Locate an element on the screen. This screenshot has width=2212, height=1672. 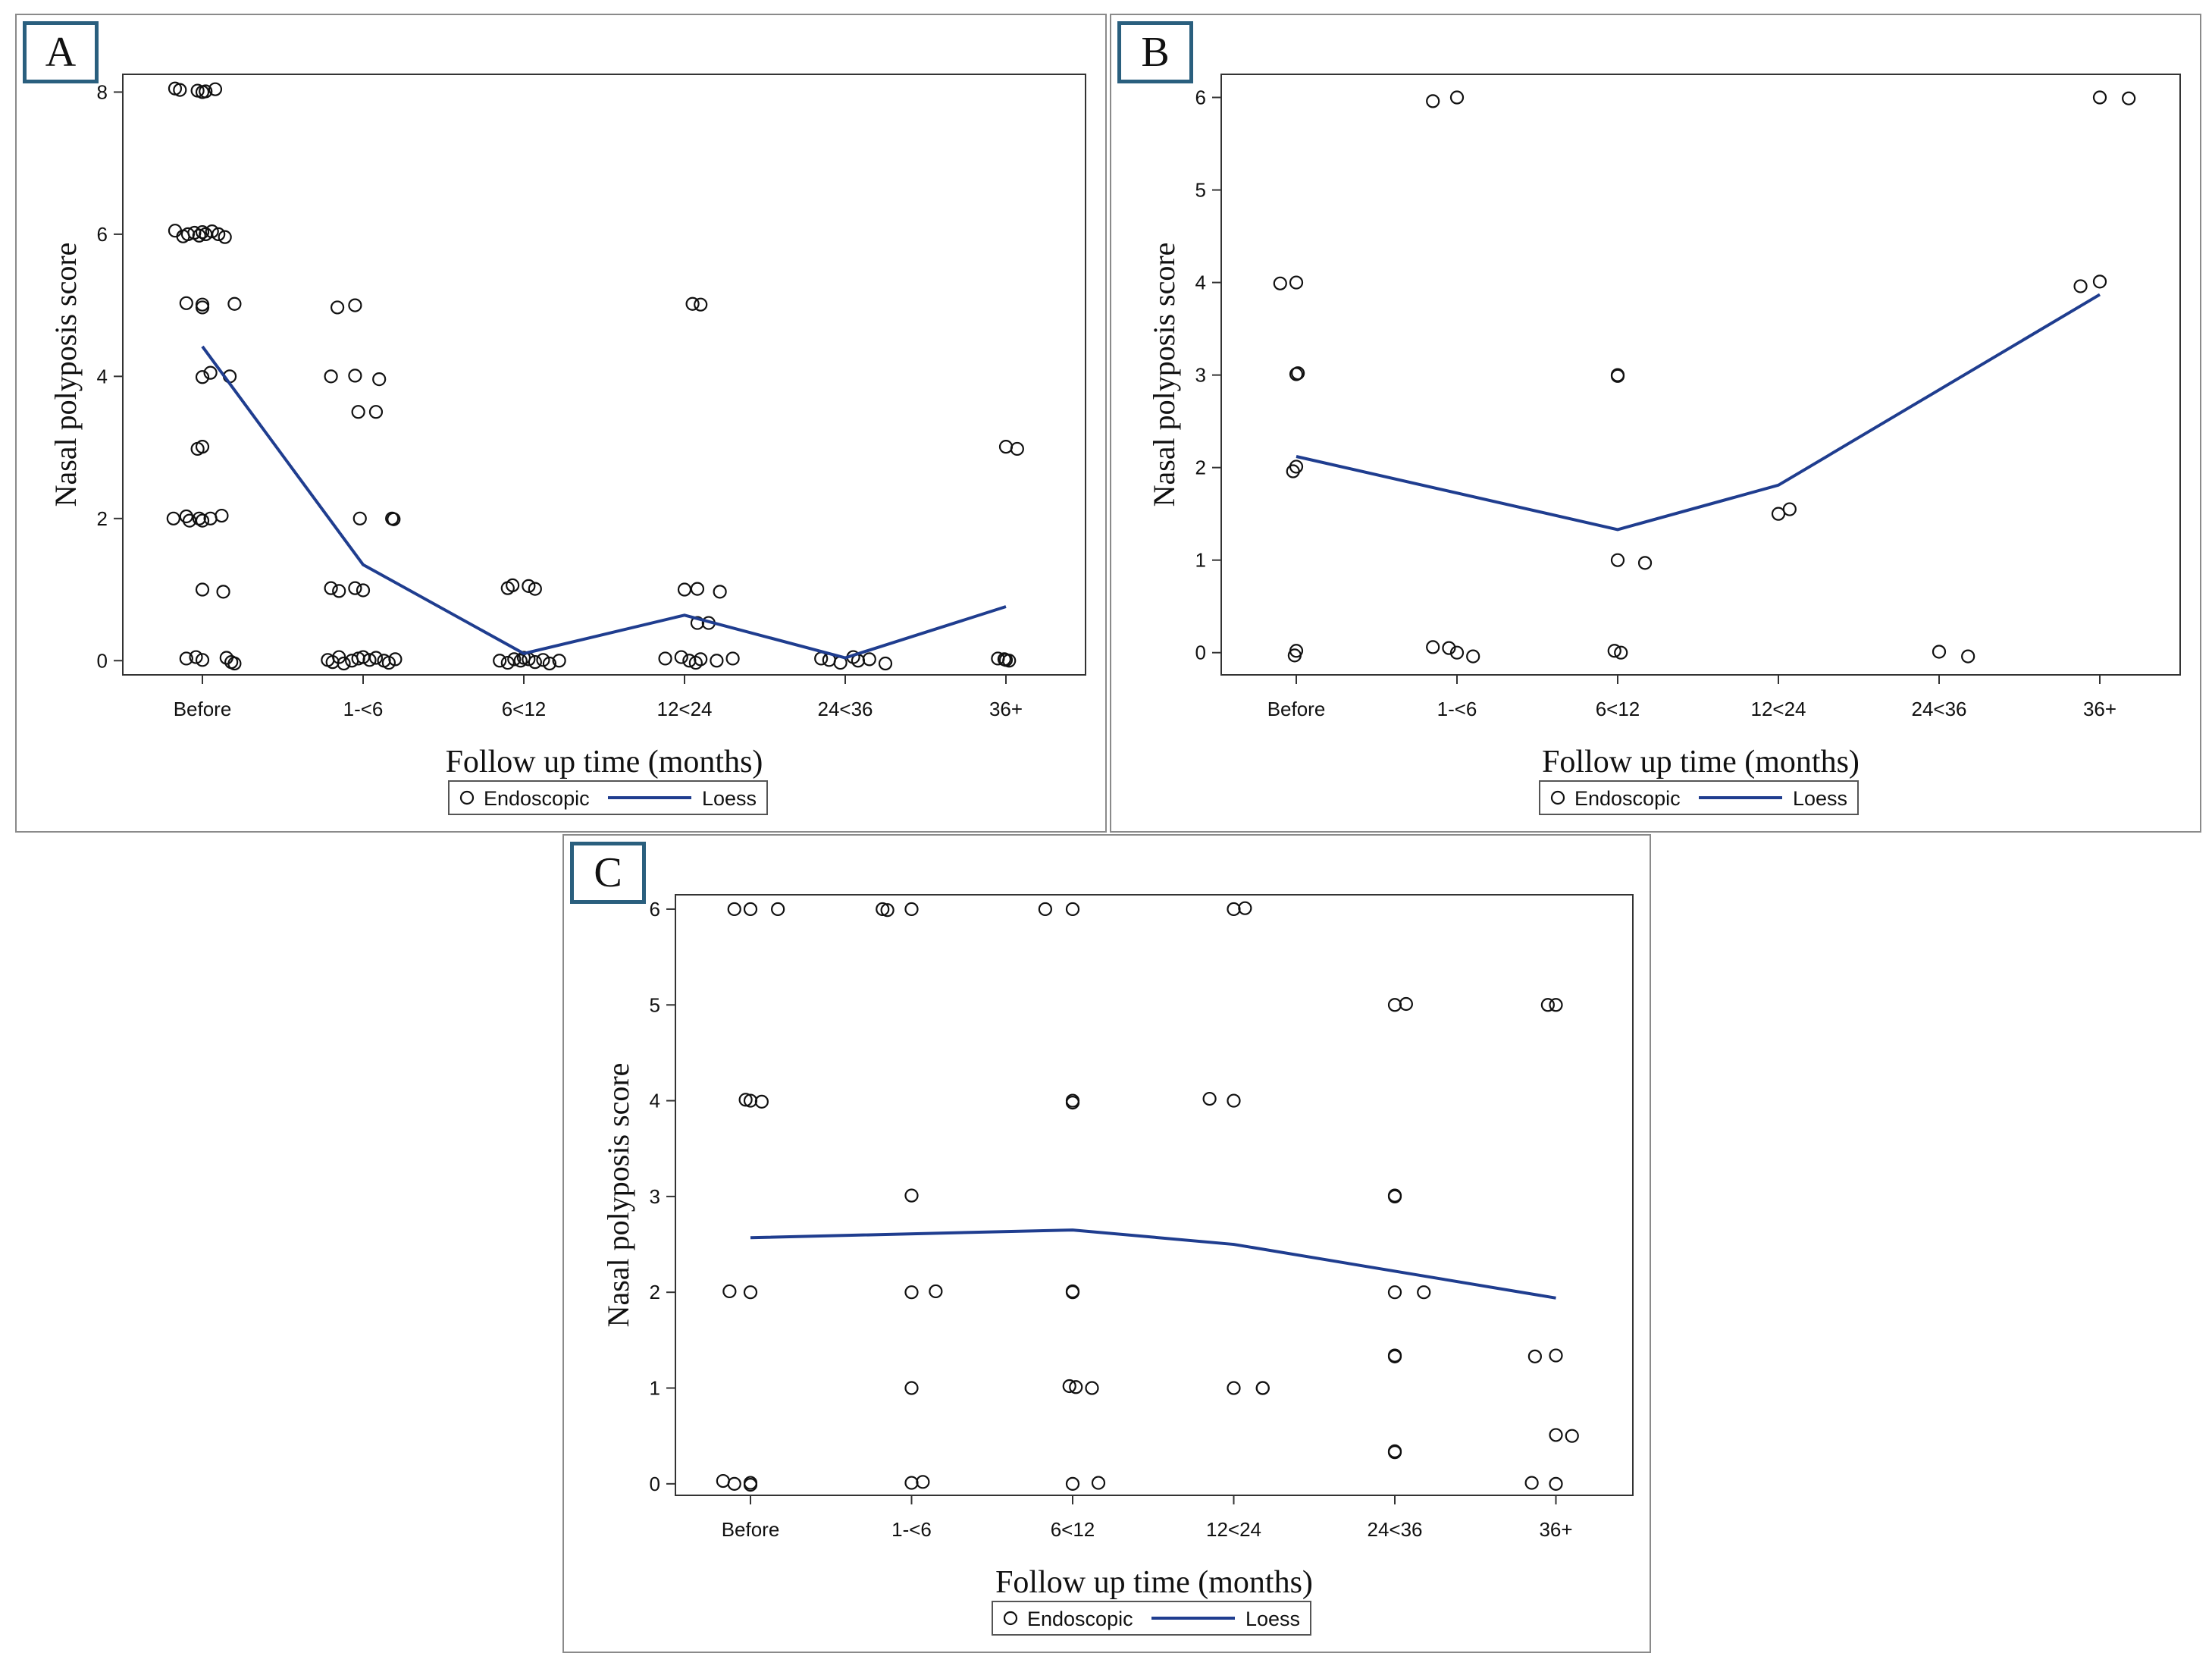
x-tick-label: 36+ is located at coordinates (1555, 1529).